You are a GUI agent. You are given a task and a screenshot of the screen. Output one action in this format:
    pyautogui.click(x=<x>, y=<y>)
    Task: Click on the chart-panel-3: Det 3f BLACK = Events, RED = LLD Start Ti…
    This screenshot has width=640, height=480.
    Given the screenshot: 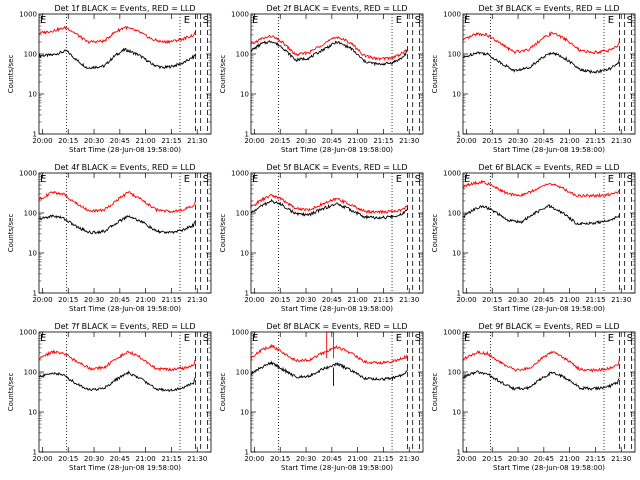 What is the action you would take?
    pyautogui.click(x=533, y=79)
    